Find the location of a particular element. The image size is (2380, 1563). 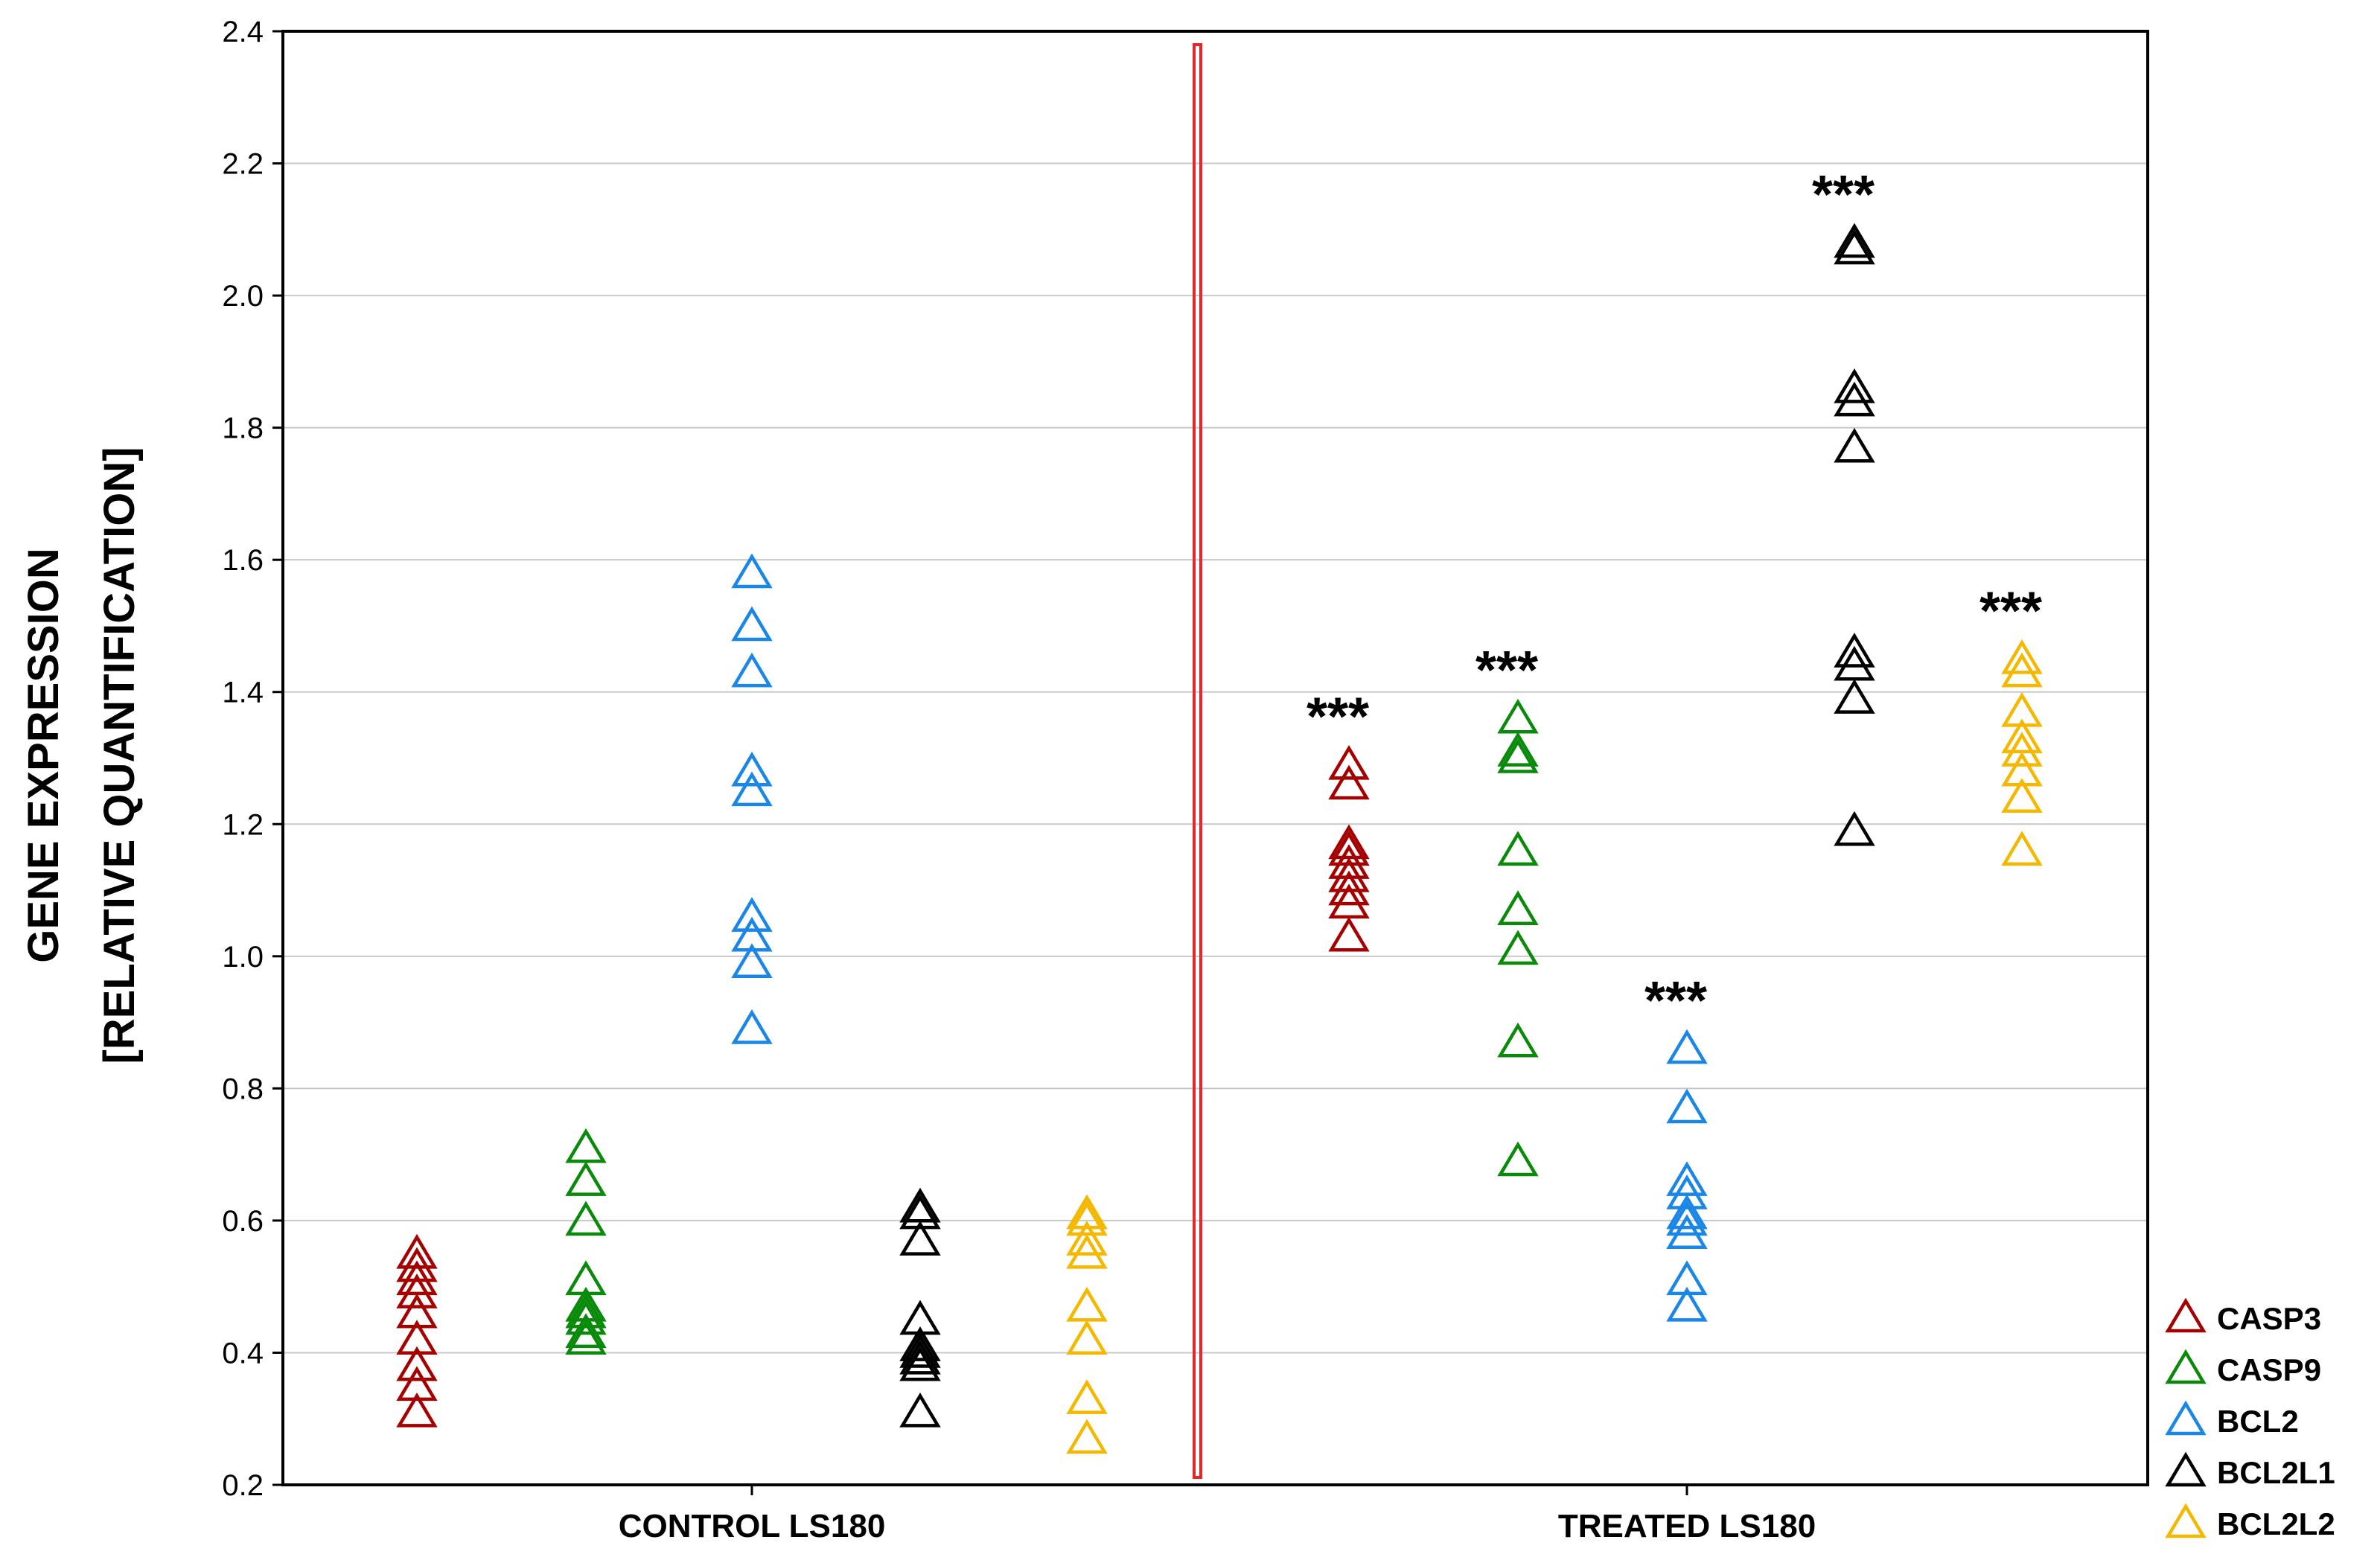

y-tick-label: 1.2 is located at coordinates (243, 824).